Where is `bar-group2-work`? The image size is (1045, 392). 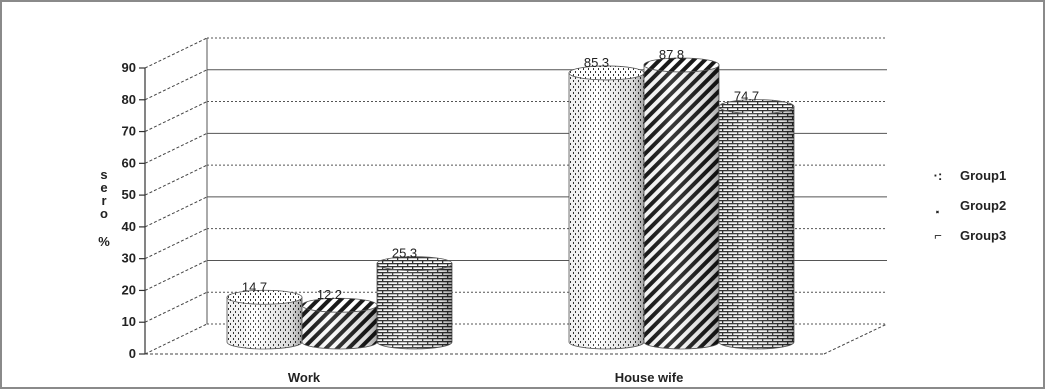 bar-group2-work is located at coordinates (339, 323).